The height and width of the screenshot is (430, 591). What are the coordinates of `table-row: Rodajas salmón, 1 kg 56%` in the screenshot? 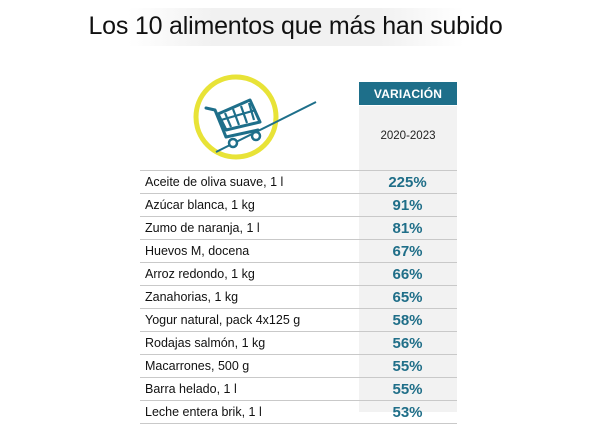 It's located at (298, 342).